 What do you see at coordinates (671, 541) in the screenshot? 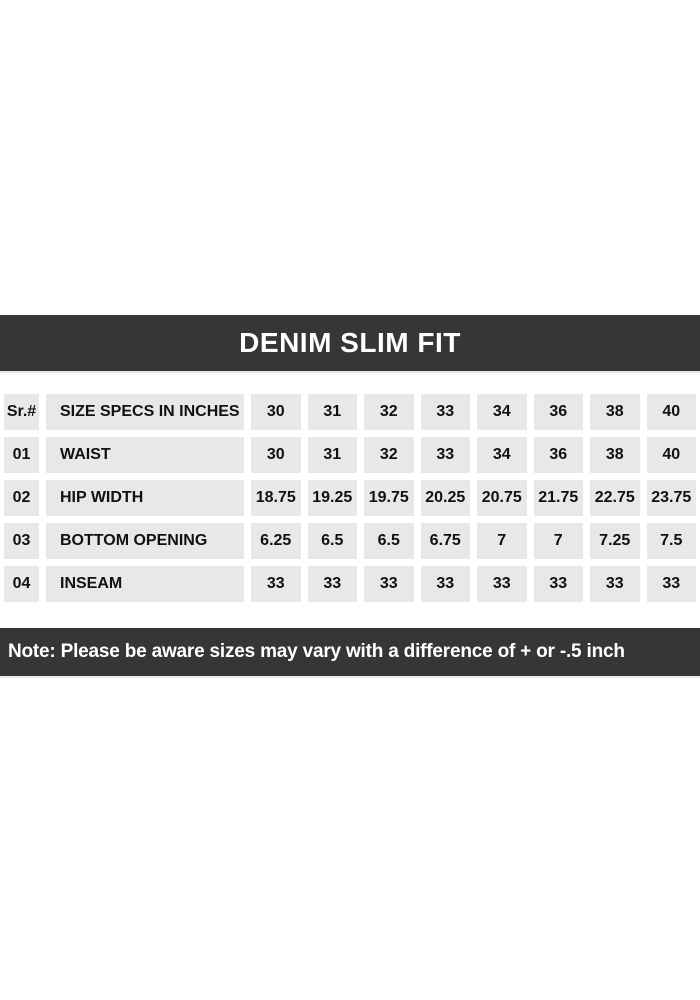
I see `row-value-cell: 7.5` at bounding box center [671, 541].